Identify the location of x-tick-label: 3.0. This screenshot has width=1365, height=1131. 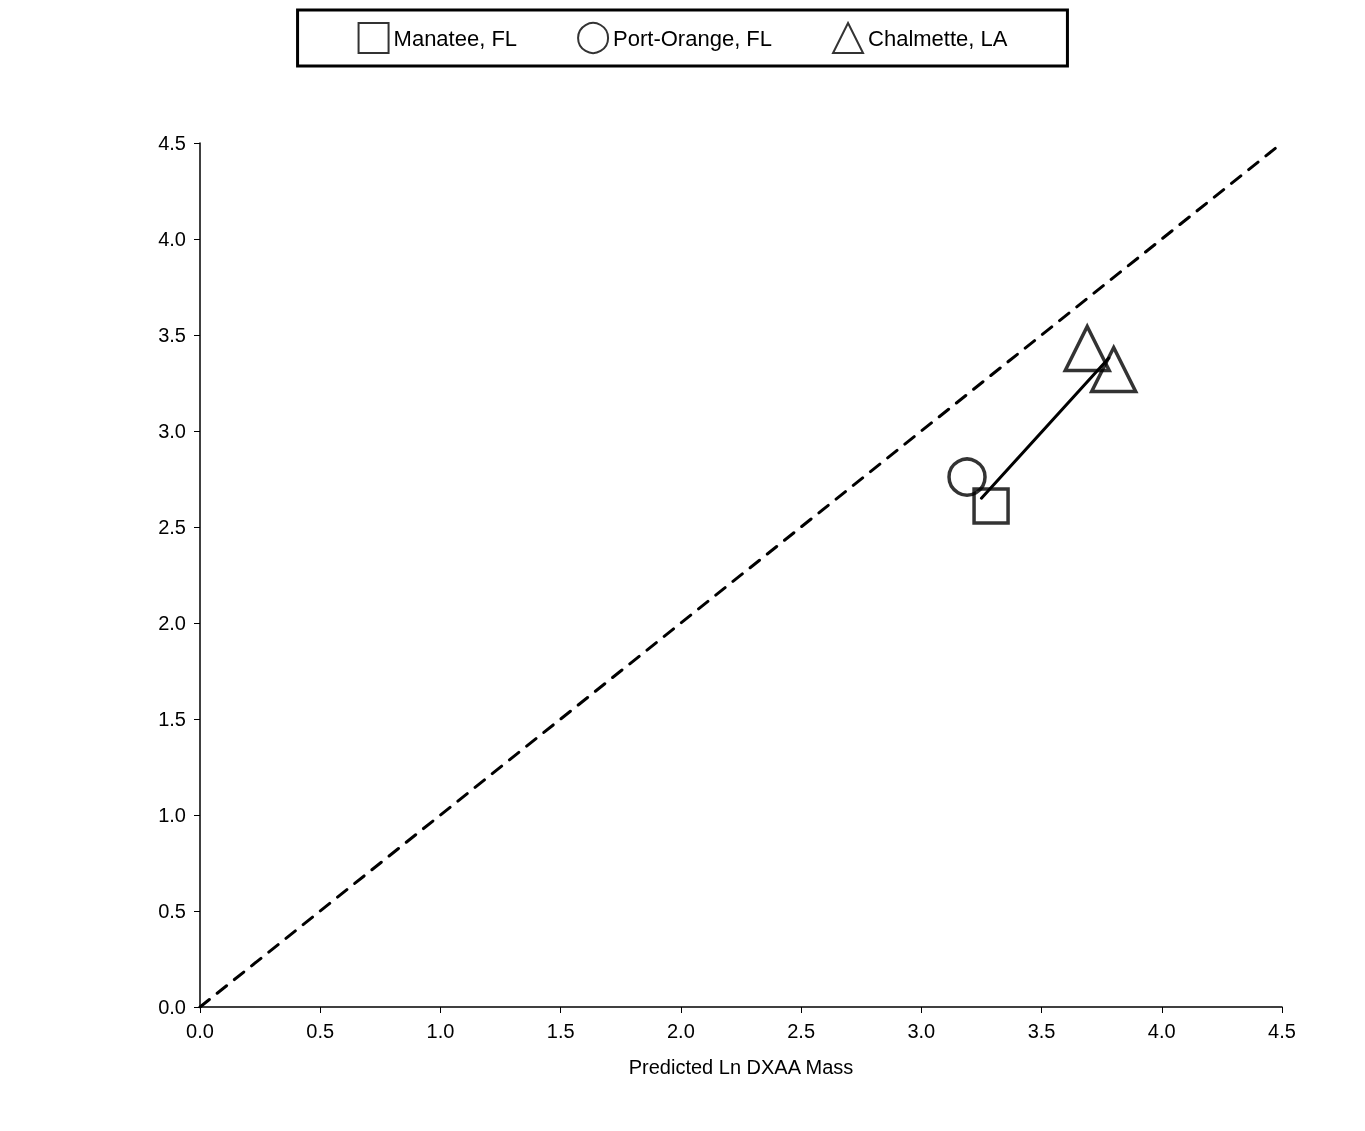
(921, 1031).